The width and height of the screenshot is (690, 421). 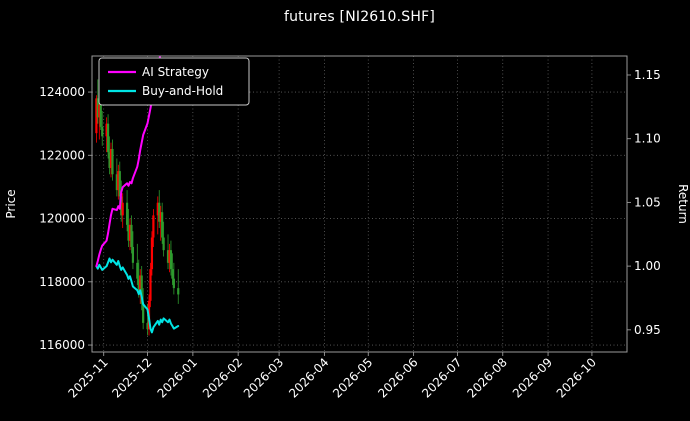 What do you see at coordinates (359, 17) in the screenshot?
I see `chart-title: futures [NI2610.SHF]` at bounding box center [359, 17].